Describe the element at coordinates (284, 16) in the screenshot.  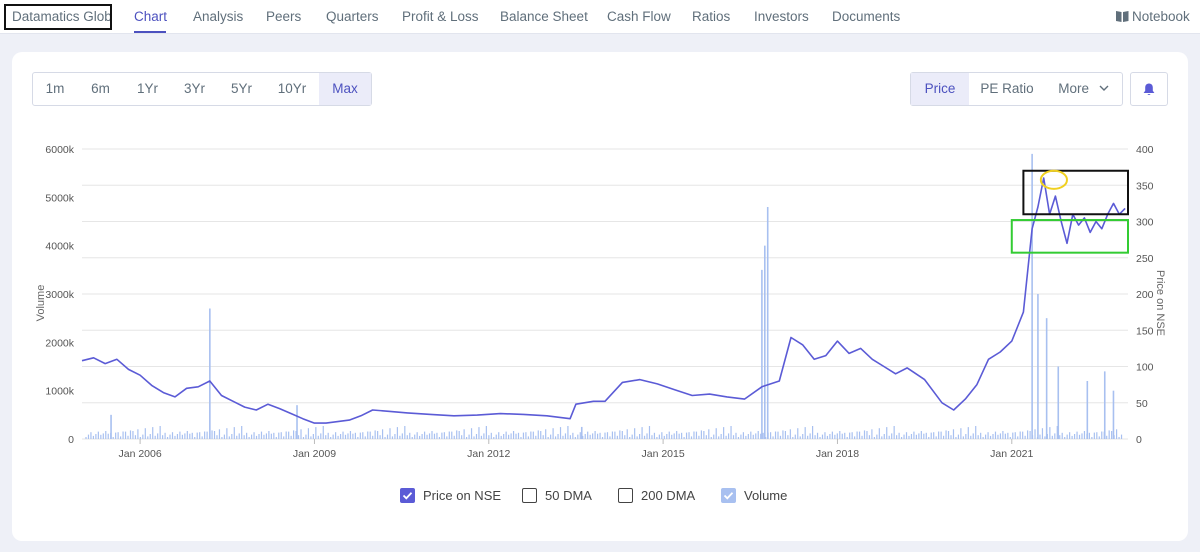
I see `tab-peers: Peers` at that location.